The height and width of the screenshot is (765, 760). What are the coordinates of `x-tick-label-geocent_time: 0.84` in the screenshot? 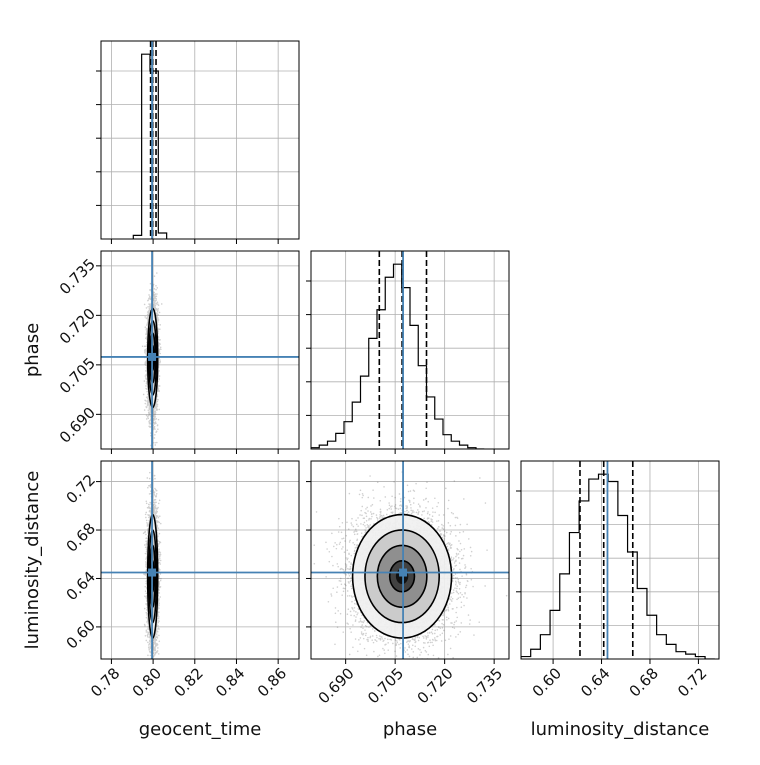 It's located at (230, 682).